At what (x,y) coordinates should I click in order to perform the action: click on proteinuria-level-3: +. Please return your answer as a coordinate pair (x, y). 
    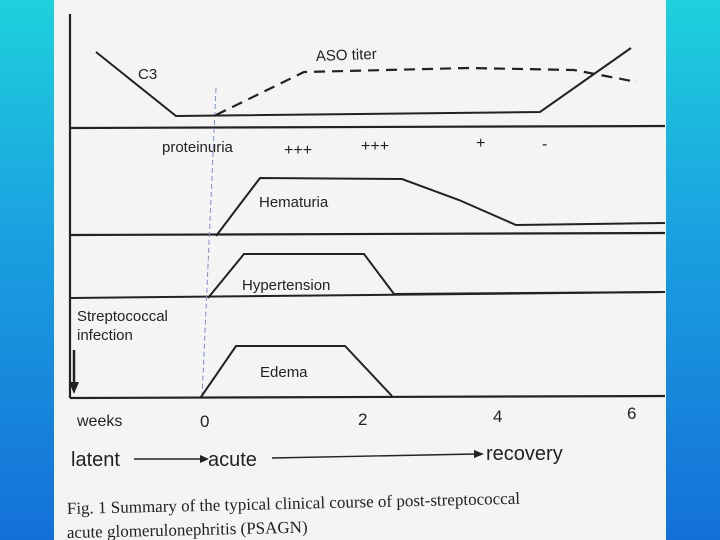
    Looking at the image, I should click on (480, 143).